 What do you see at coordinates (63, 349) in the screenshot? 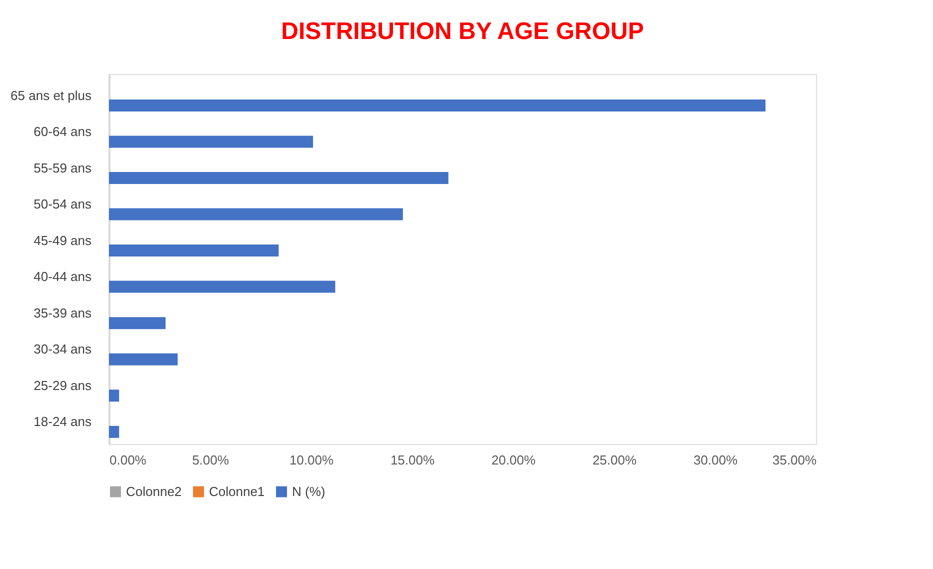
I see `y-tick-label: 30-34 ans` at bounding box center [63, 349].